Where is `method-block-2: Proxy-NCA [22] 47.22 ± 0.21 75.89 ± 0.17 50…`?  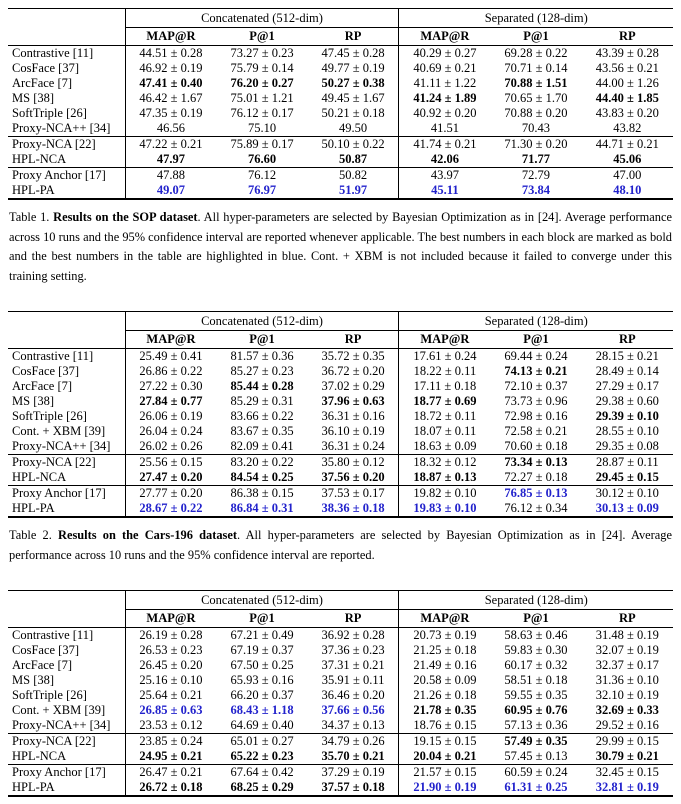
method-block-2: Proxy-NCA [22] 47.22 ± 0.21 75.89 ± 0.17 50… is located at coordinates (340, 152).